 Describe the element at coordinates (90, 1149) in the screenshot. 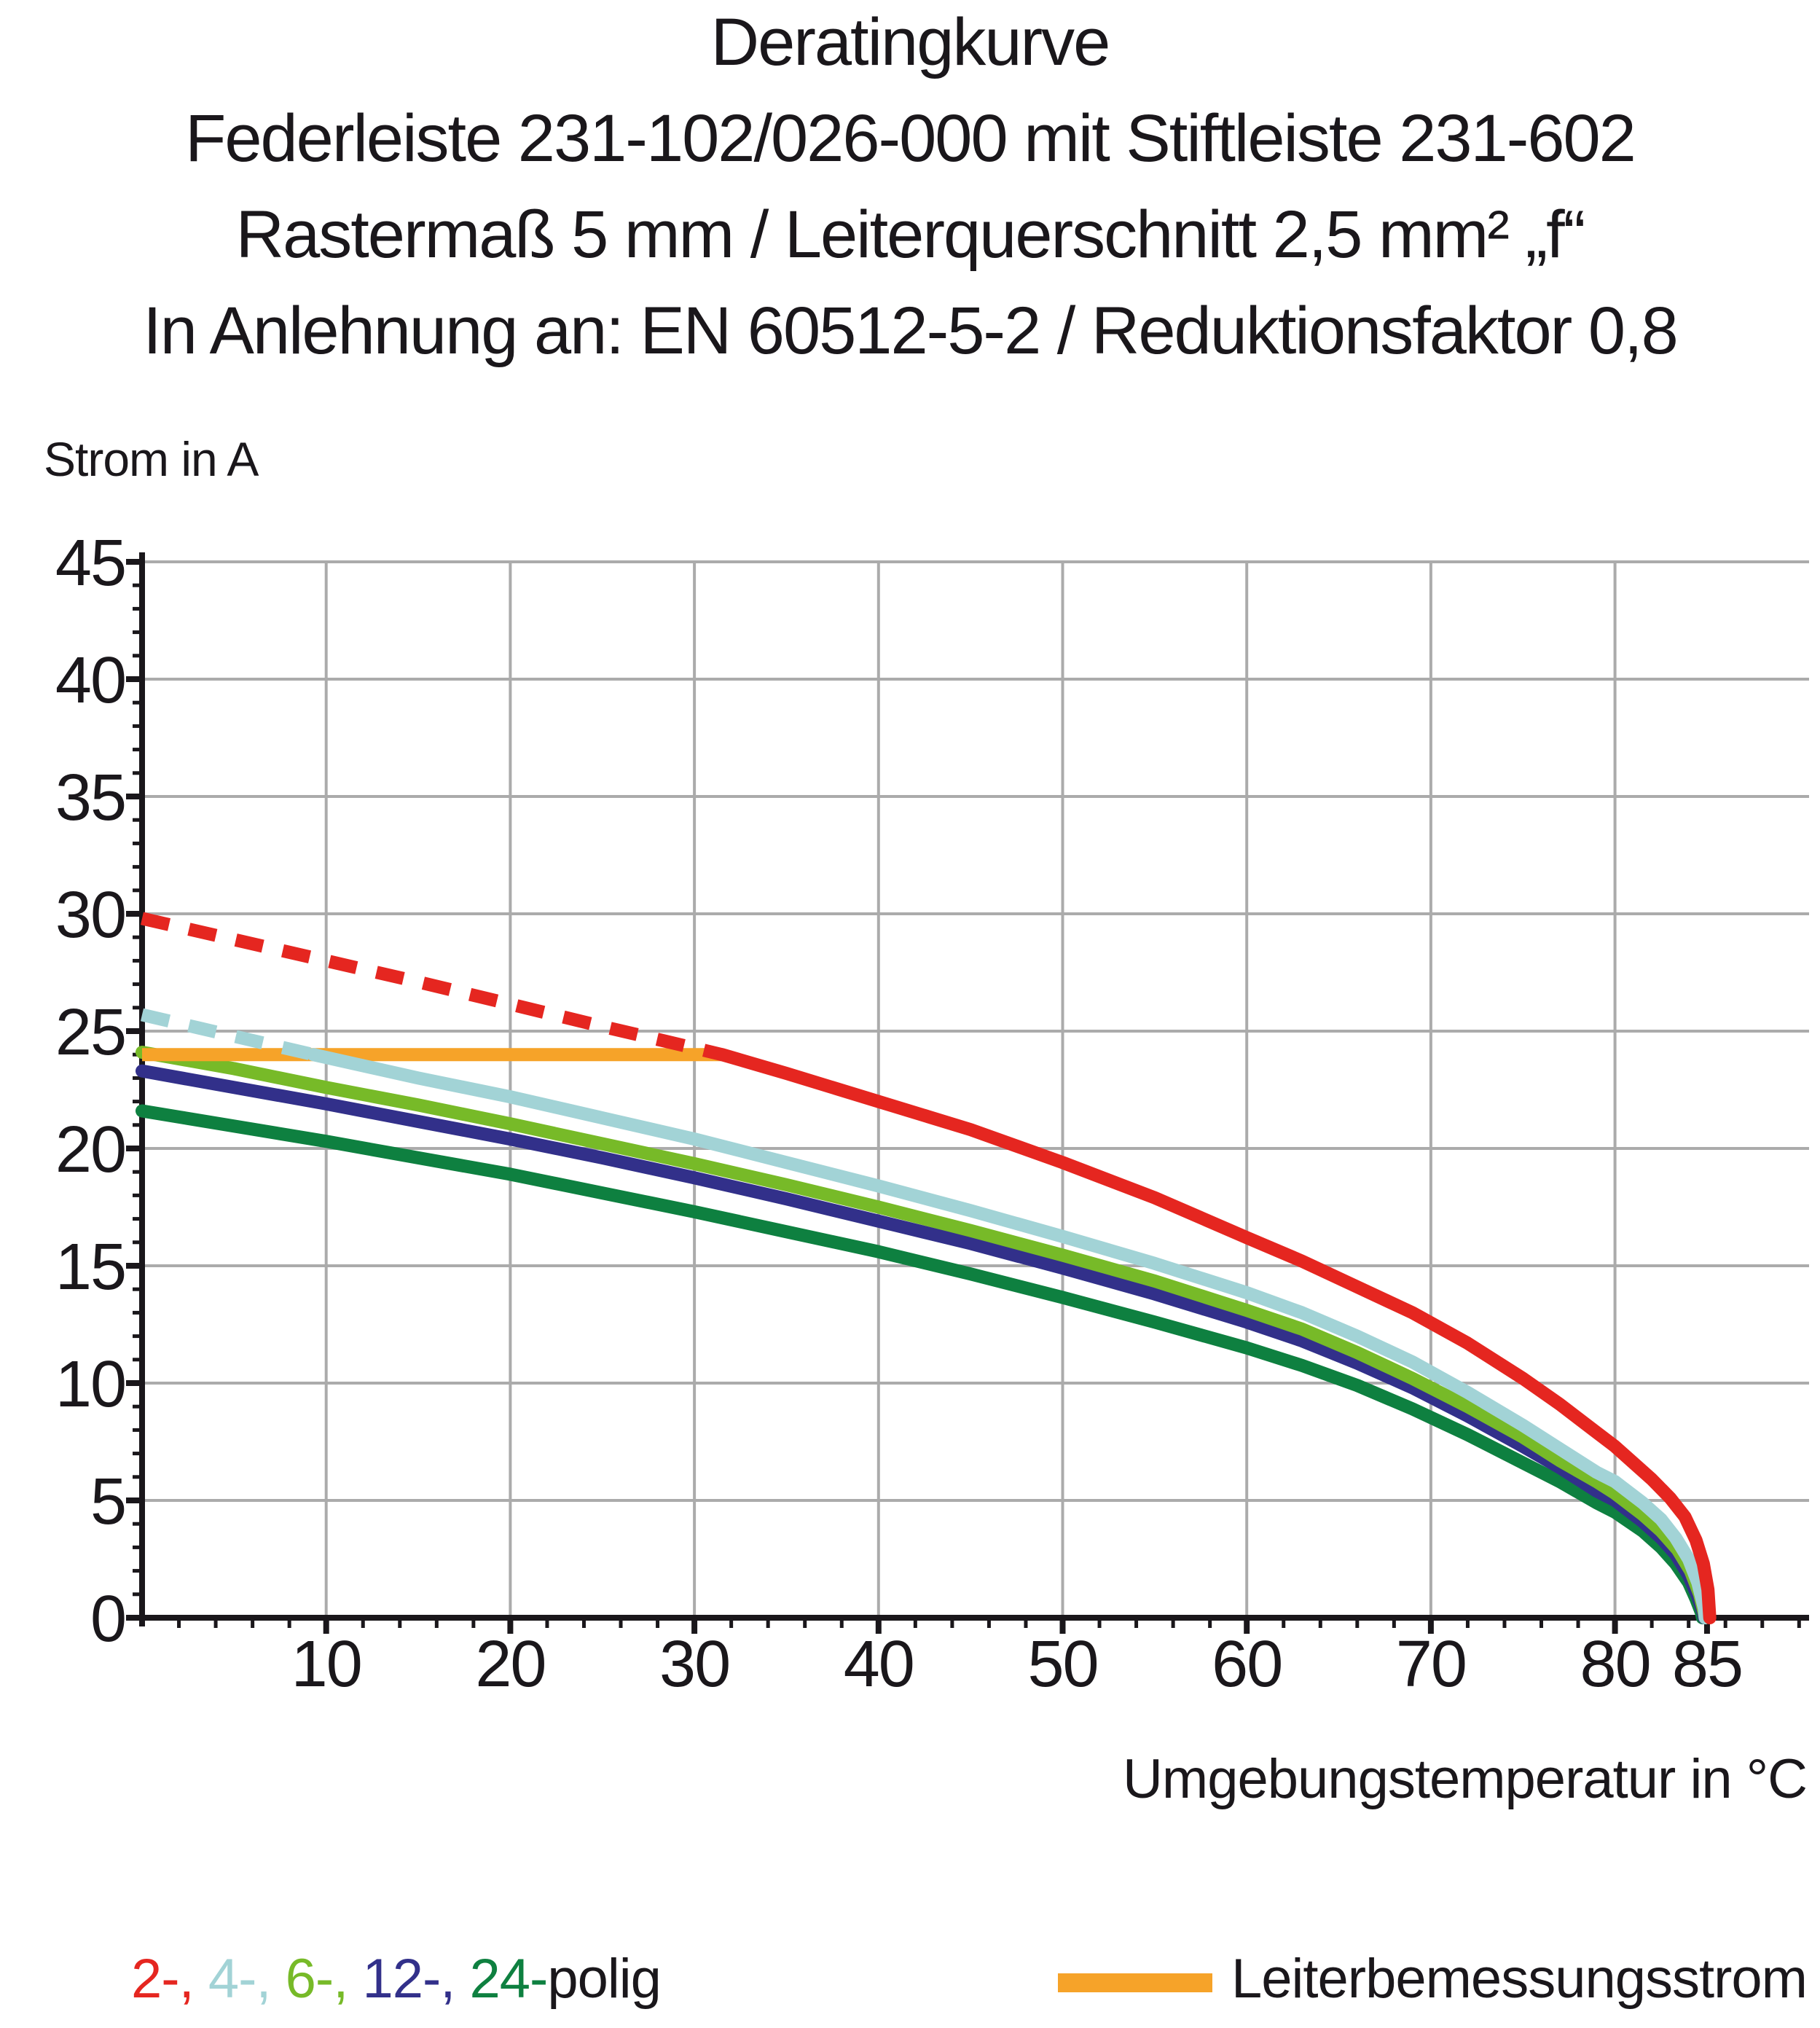

I see `y-tick-label-20: 20` at that location.